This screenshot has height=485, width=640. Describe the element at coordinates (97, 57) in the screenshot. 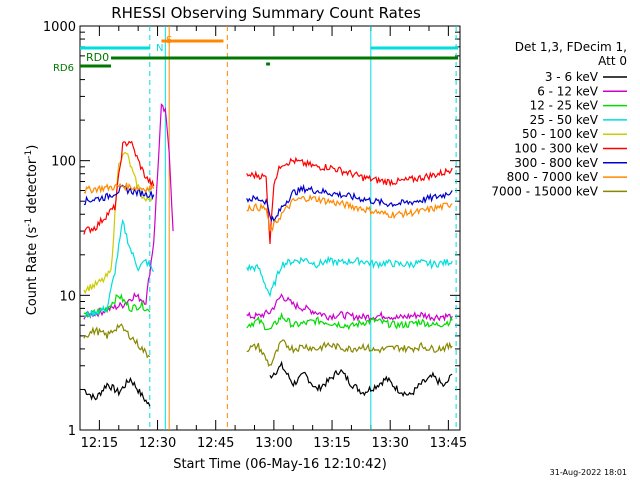

I see `flag-label-rd0: RD0` at that location.